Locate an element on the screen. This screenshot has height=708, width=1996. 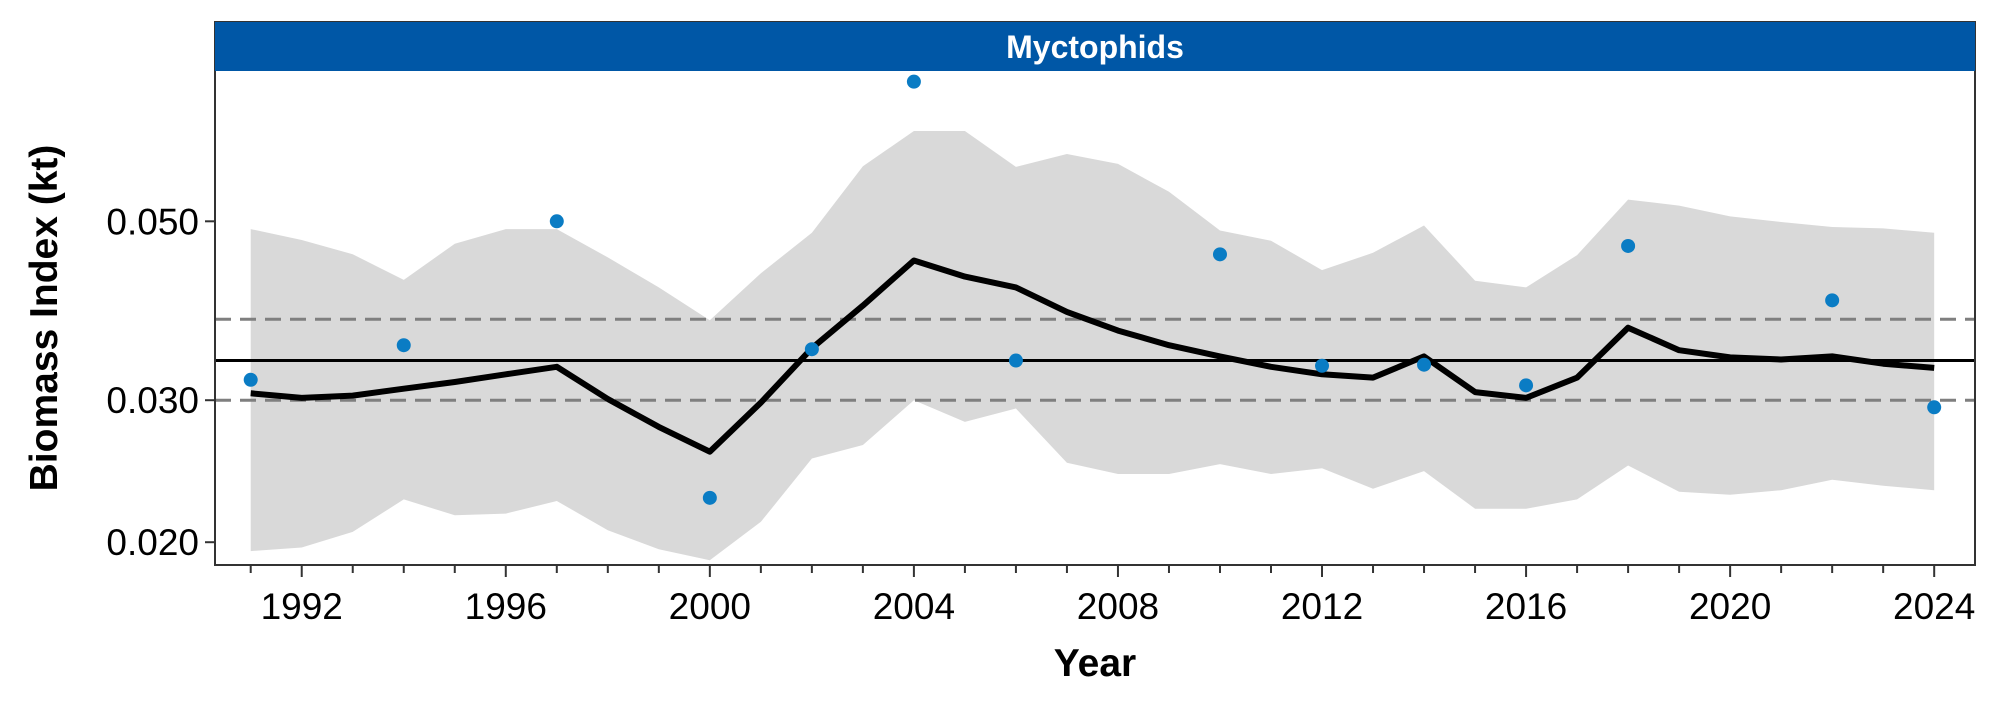
x-tick-label: 2020 is located at coordinates (1730, 606).